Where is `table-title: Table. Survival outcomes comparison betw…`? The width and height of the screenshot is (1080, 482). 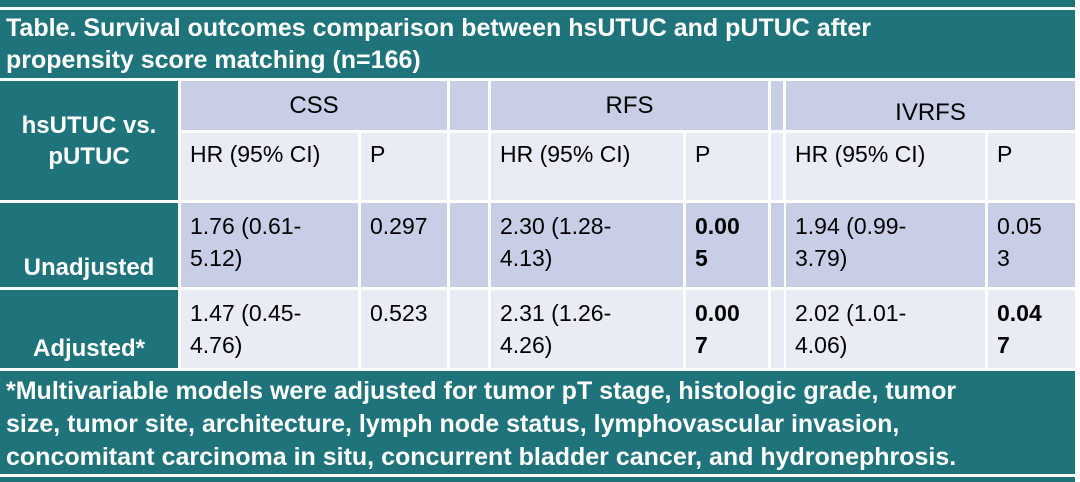 table-title: Table. Survival outcomes comparison betw… is located at coordinates (537, 44).